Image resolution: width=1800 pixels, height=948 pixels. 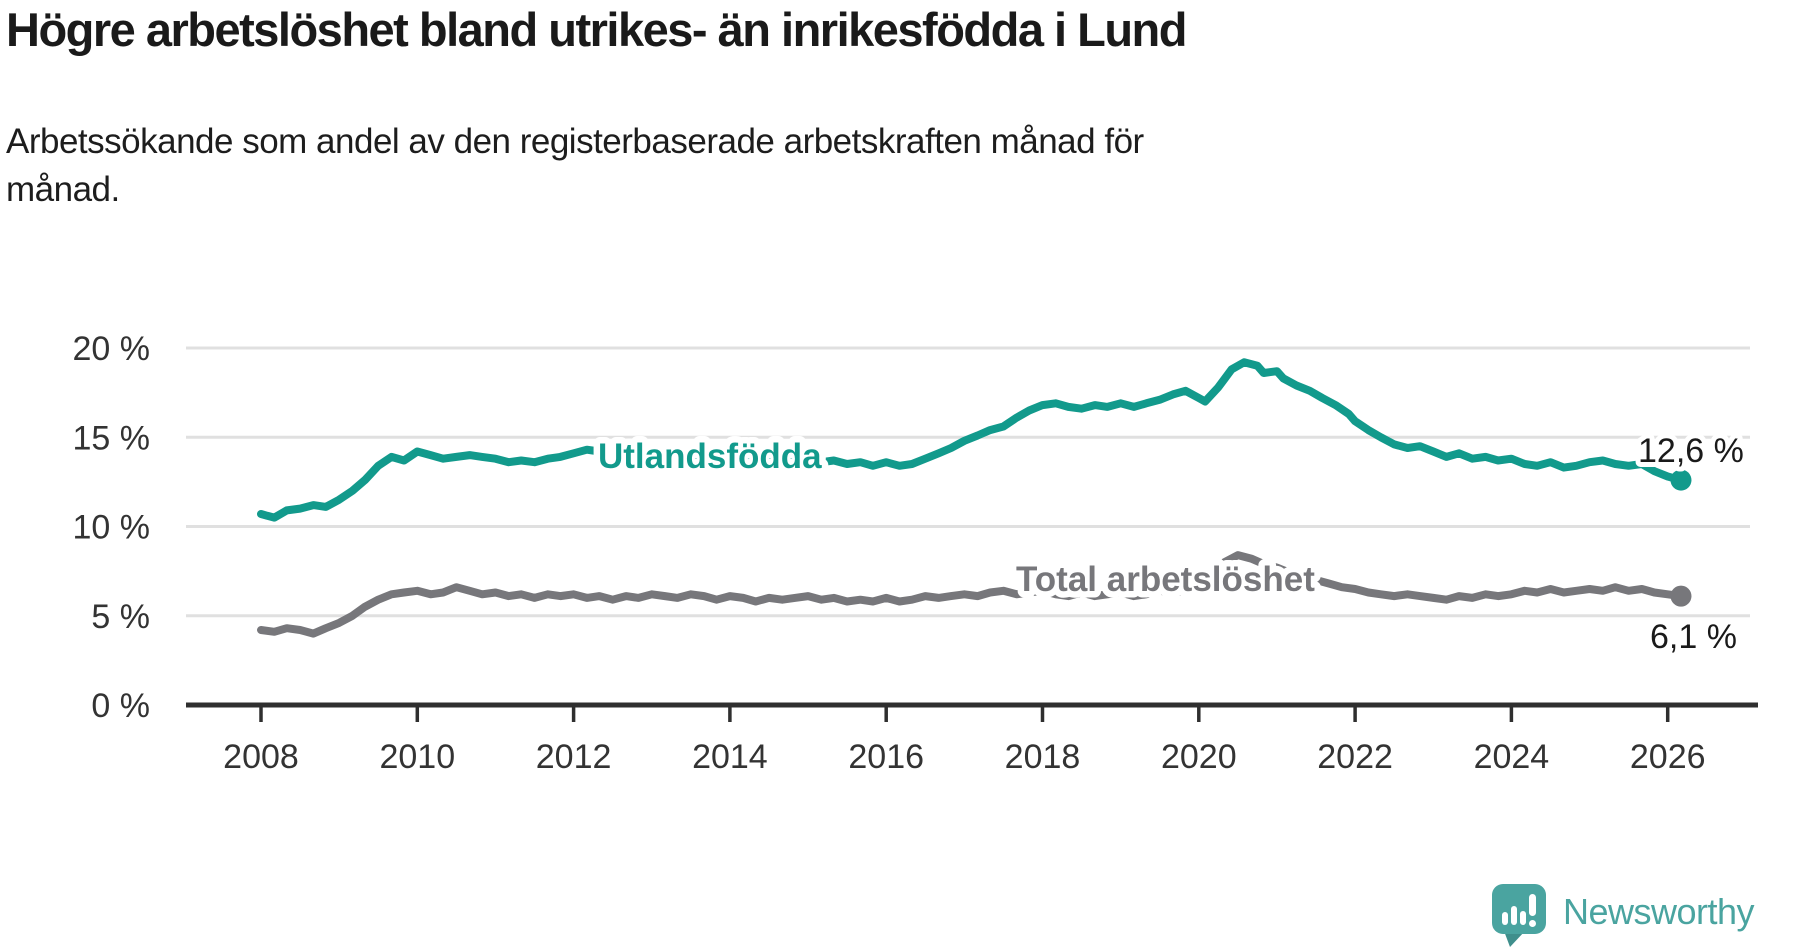 What do you see at coordinates (120, 706) in the screenshot?
I see `y-tick-label-0: 0 %` at bounding box center [120, 706].